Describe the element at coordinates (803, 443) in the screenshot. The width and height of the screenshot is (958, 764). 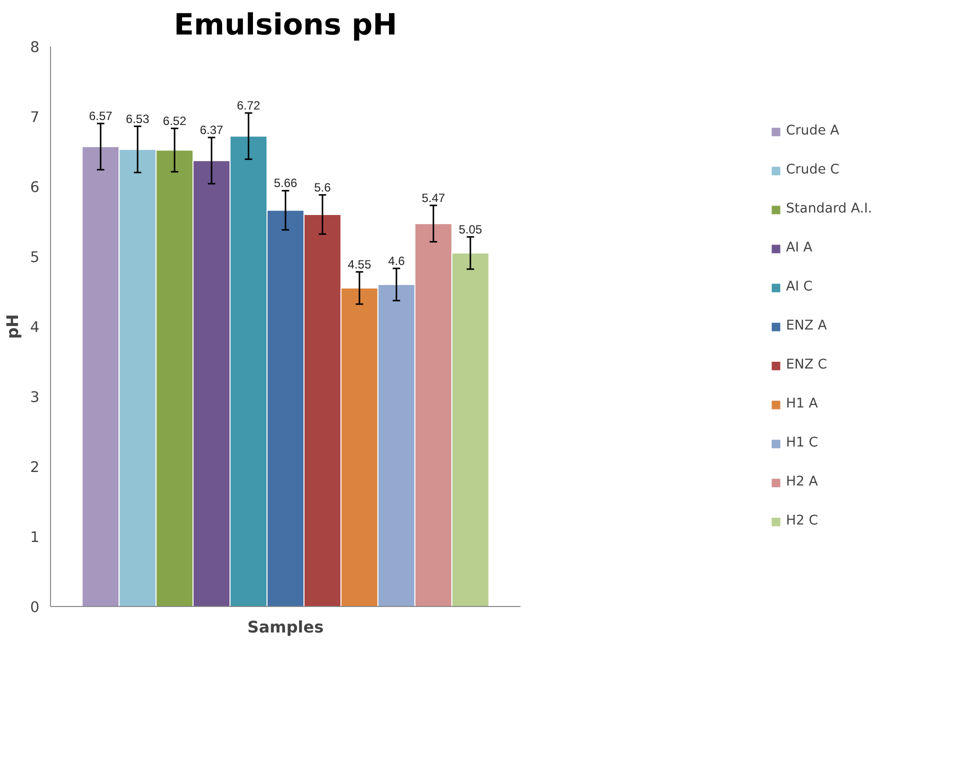
I see `legend-label: H1 C` at that location.